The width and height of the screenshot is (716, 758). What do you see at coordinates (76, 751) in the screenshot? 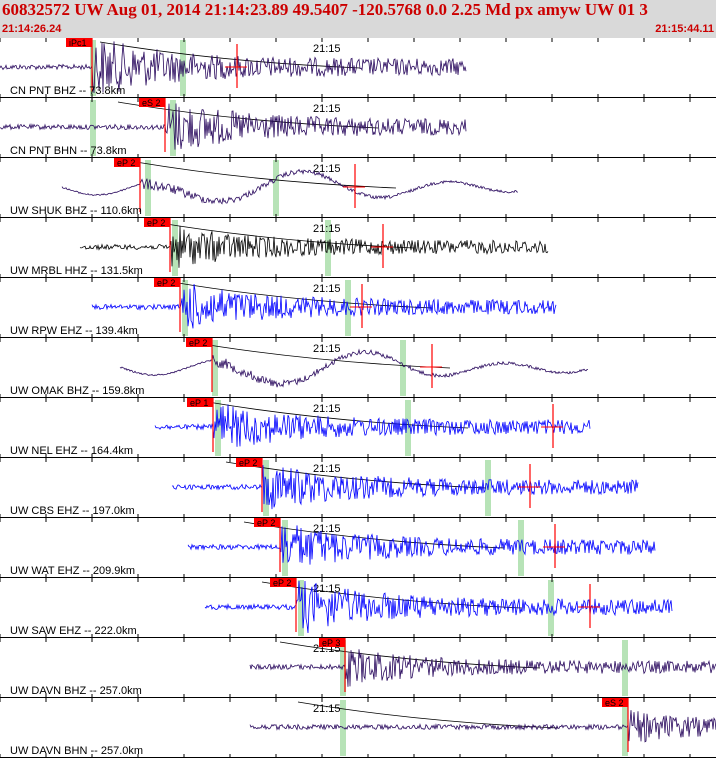
I see `station-label: UW DAVN BHN -- 257.0km` at bounding box center [76, 751].